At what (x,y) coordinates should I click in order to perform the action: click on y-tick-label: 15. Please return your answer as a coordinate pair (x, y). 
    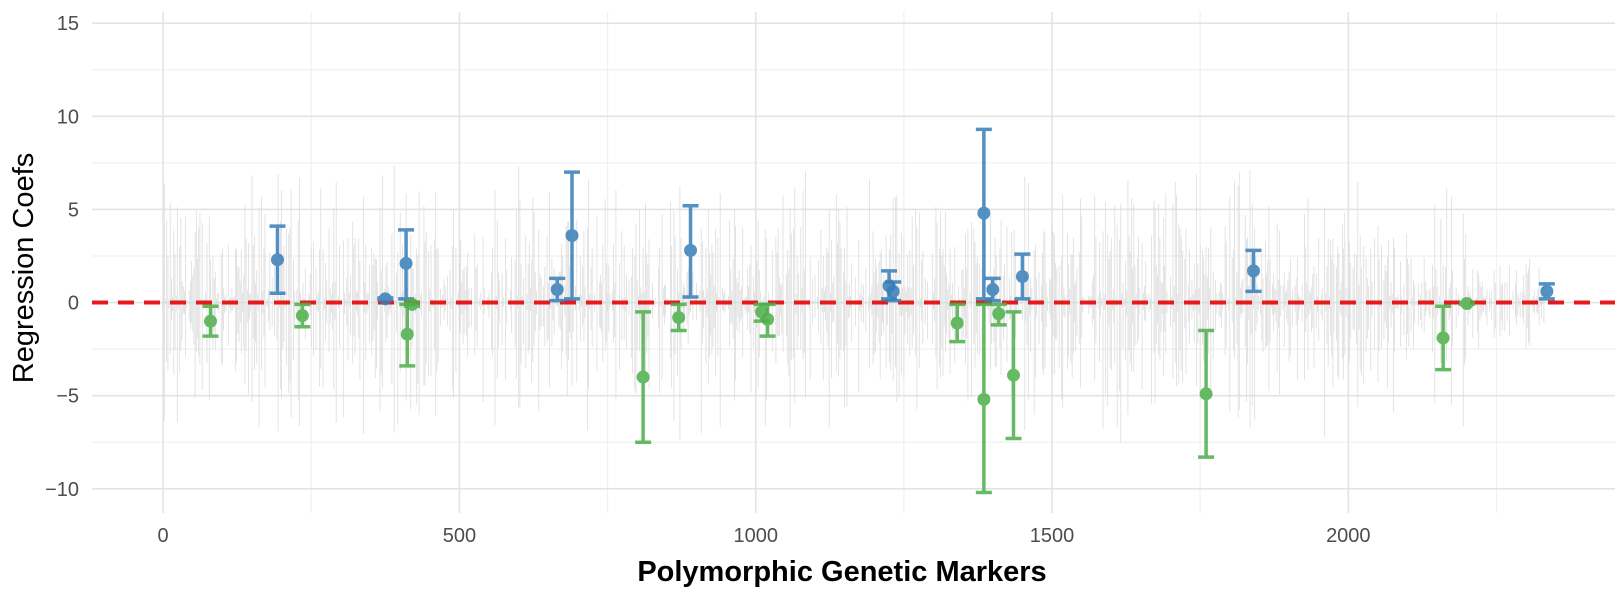
    Looking at the image, I should click on (68, 24).